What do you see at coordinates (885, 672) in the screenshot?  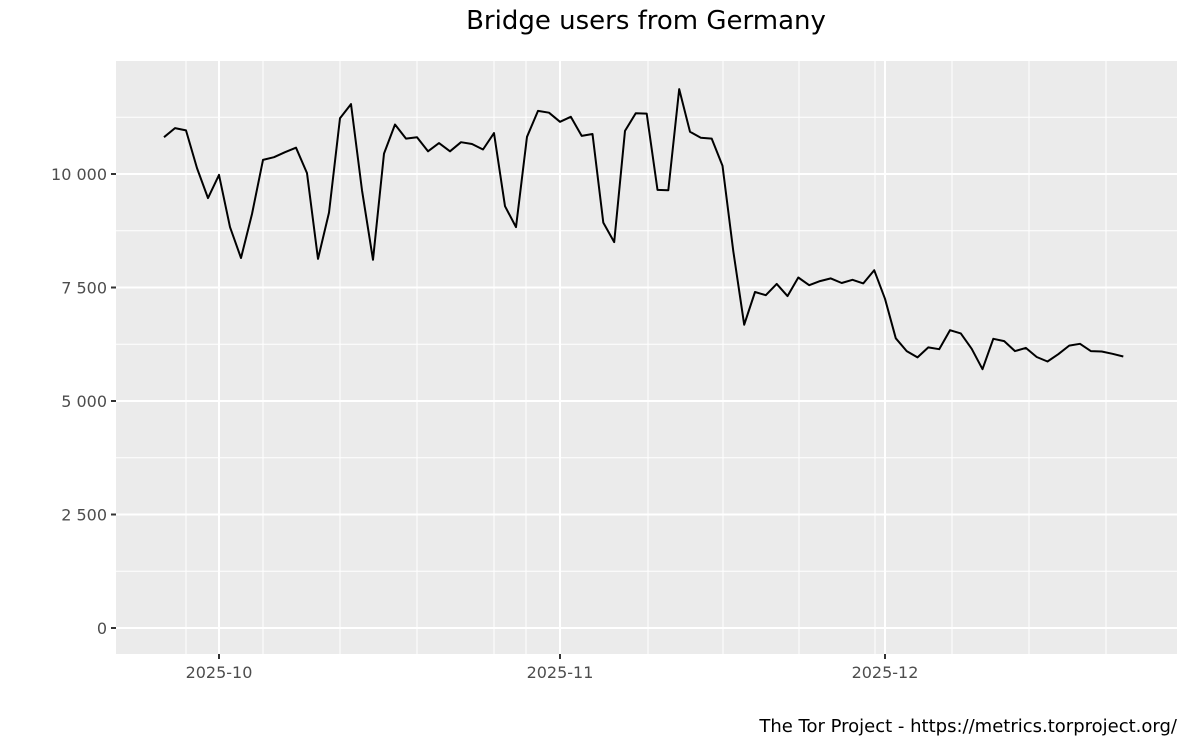 I see `x-tick-label: 2025-12` at bounding box center [885, 672].